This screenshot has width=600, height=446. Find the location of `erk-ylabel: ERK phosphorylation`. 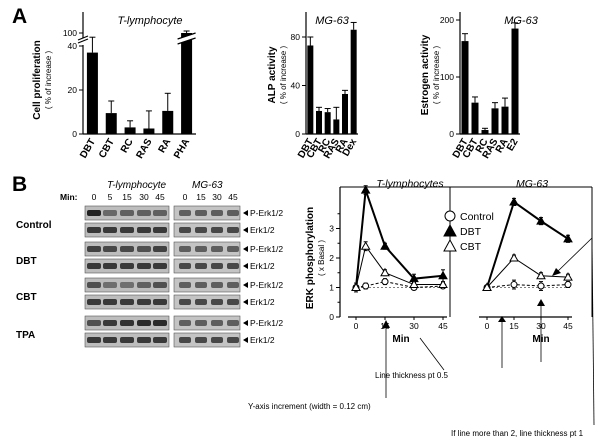

erk-ylabel: ERK phosphorylation is located at coordinates (310, 258).